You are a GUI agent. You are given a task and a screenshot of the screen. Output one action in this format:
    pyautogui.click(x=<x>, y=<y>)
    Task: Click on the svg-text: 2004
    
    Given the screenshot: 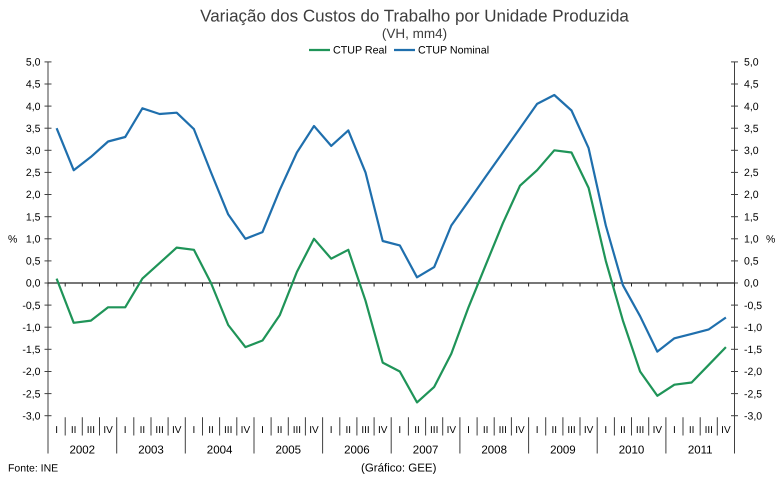 What is the action you would take?
    pyautogui.click(x=220, y=451)
    